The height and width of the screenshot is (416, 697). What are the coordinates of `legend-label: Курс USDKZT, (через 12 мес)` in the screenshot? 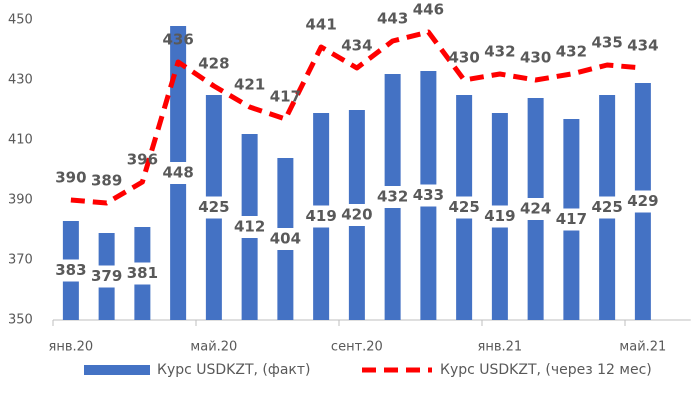 It's located at (546, 370).